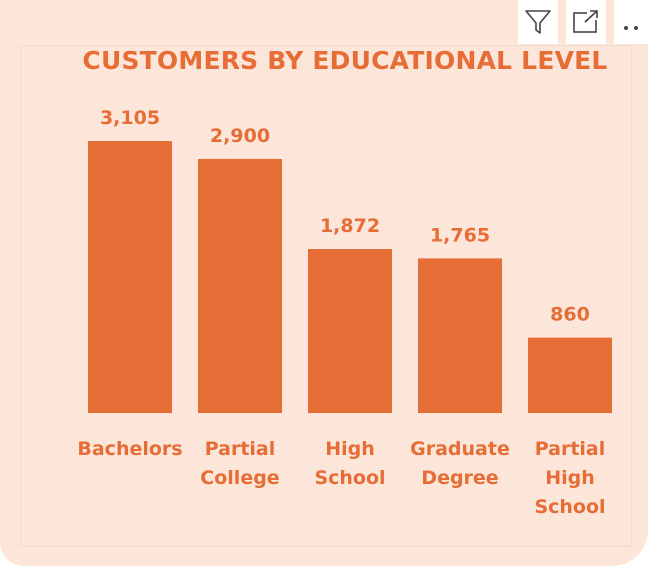 Image resolution: width=650 pixels, height=574 pixels. What do you see at coordinates (570, 315) in the screenshot?
I see `data-label-4: 860` at bounding box center [570, 315].